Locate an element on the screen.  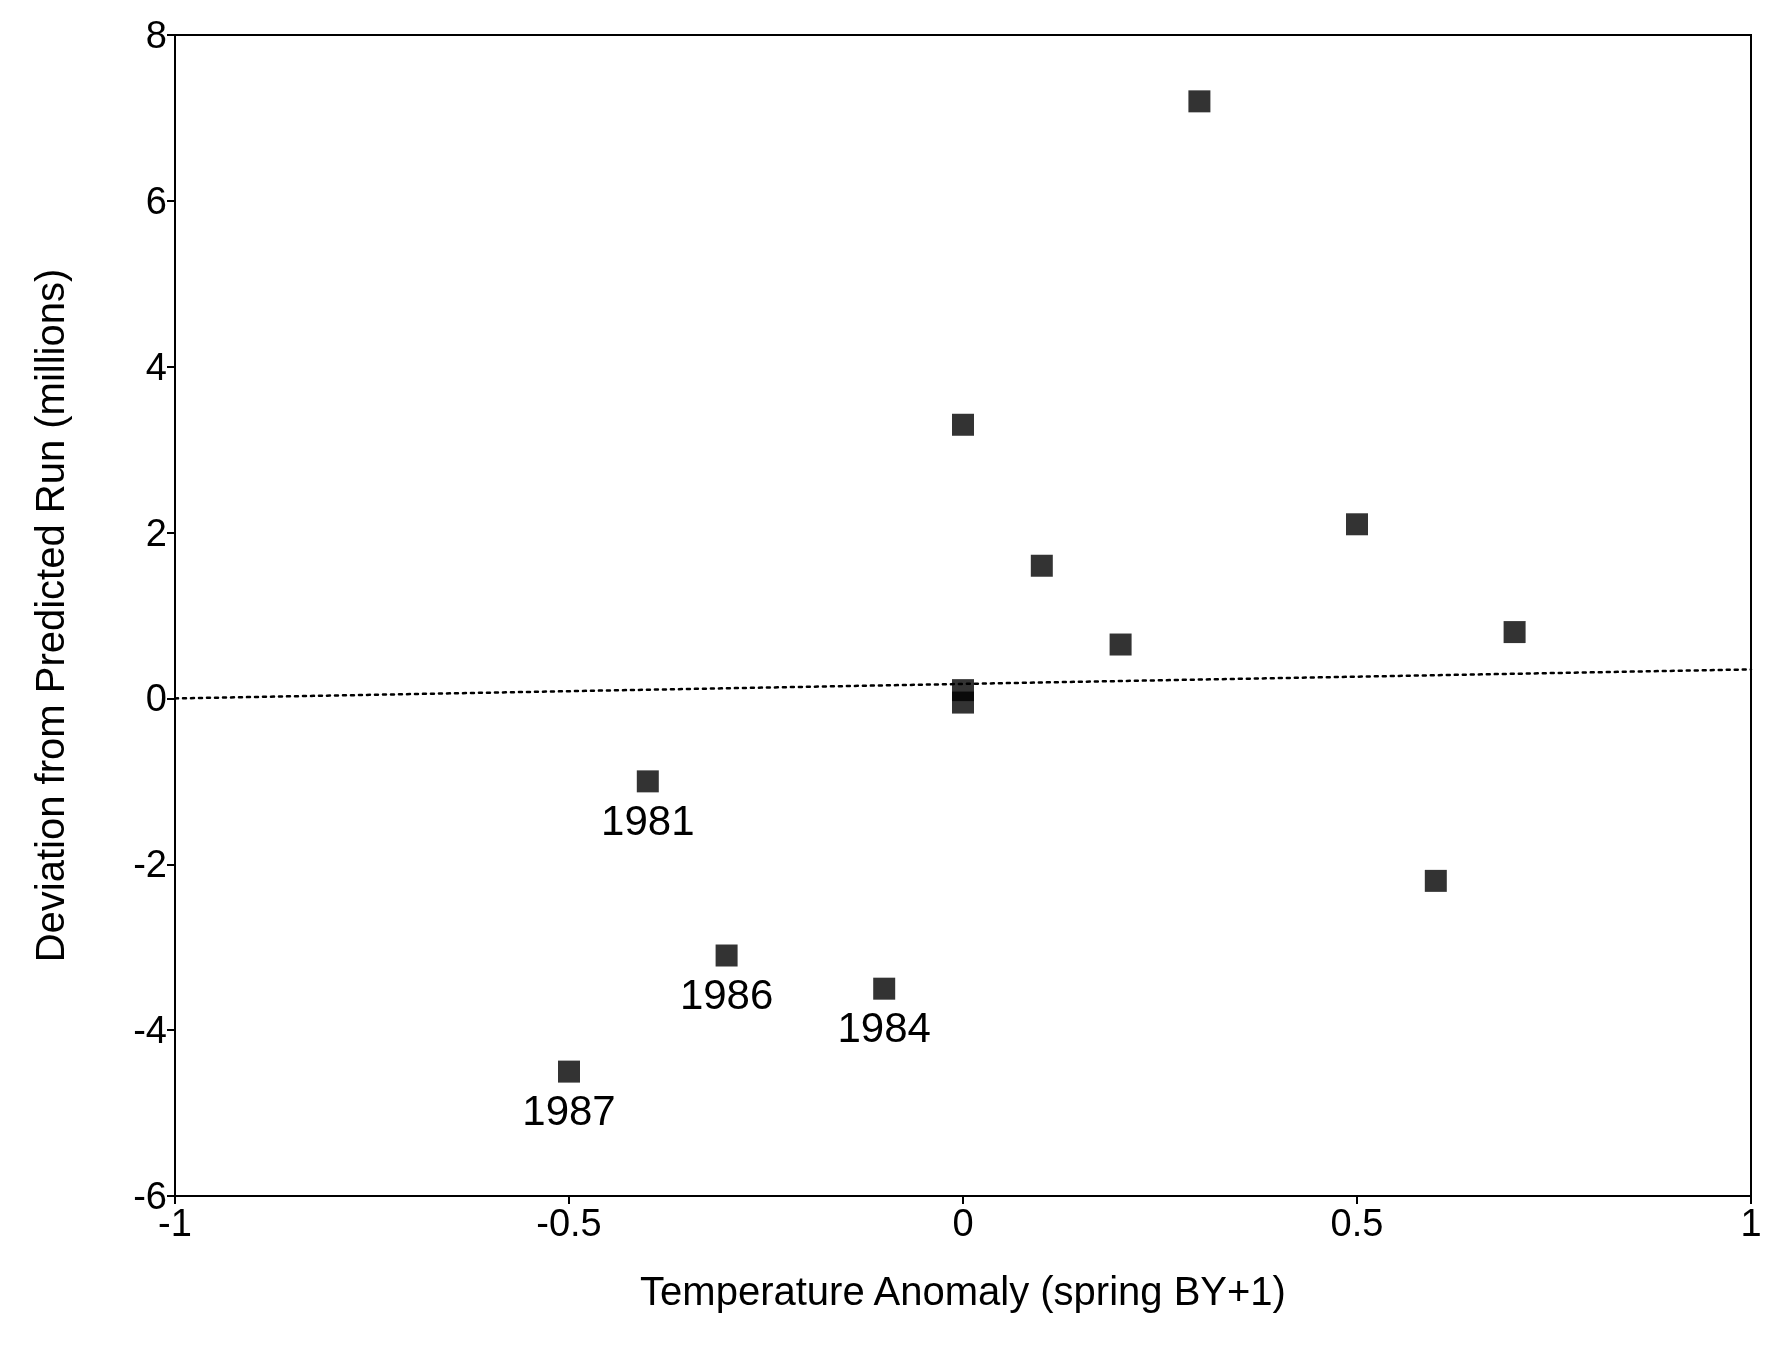
annotation: 1987 is located at coordinates (569, 1111).